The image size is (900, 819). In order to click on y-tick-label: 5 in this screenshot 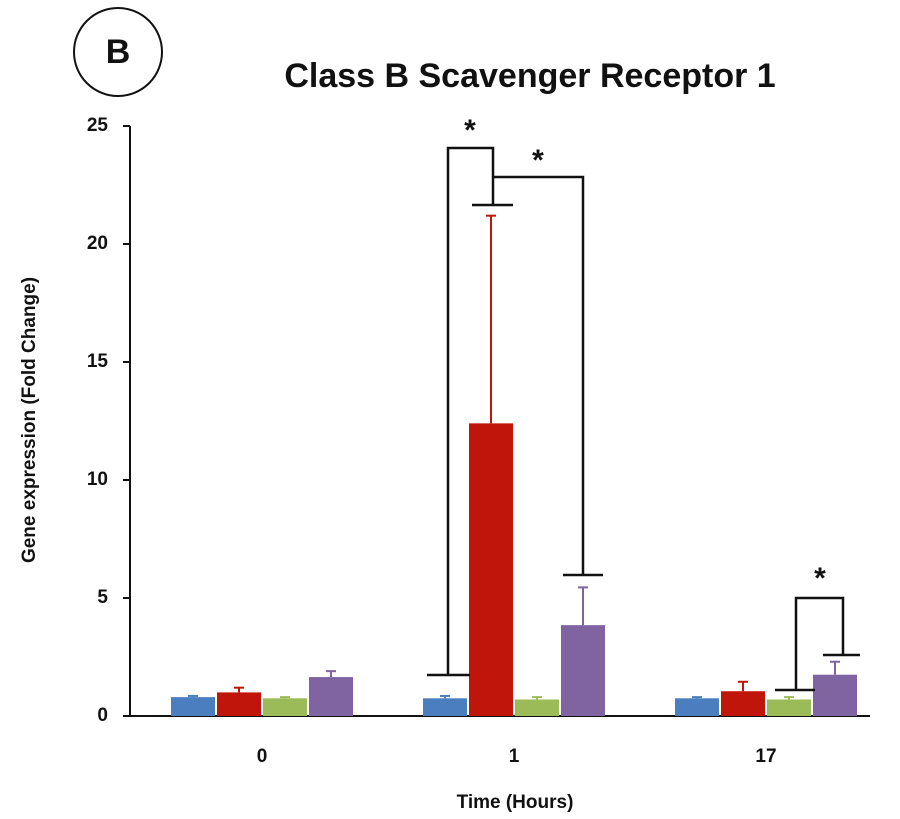, I will do `click(102, 597)`.